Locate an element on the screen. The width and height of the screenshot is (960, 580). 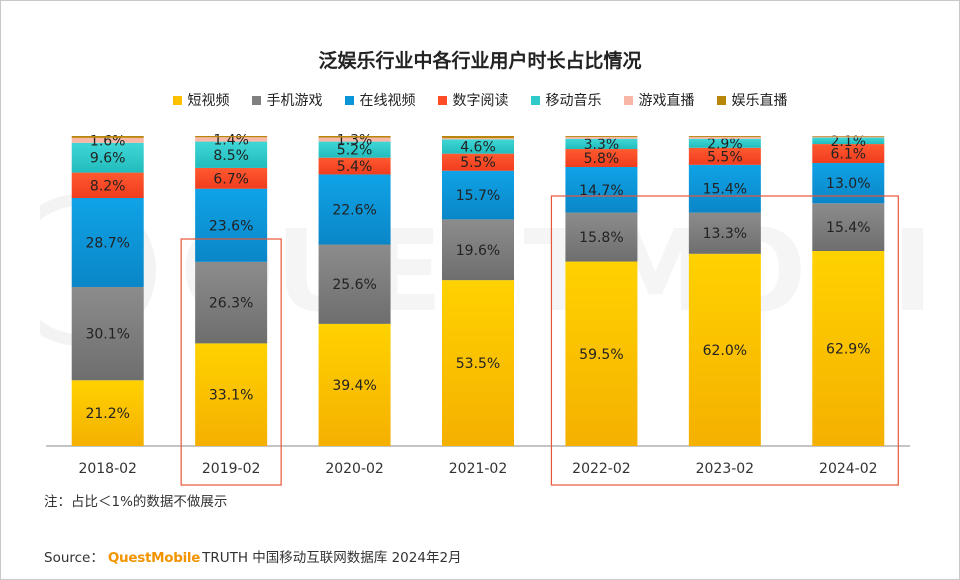
data-label: 15.7% is located at coordinates (478, 196).